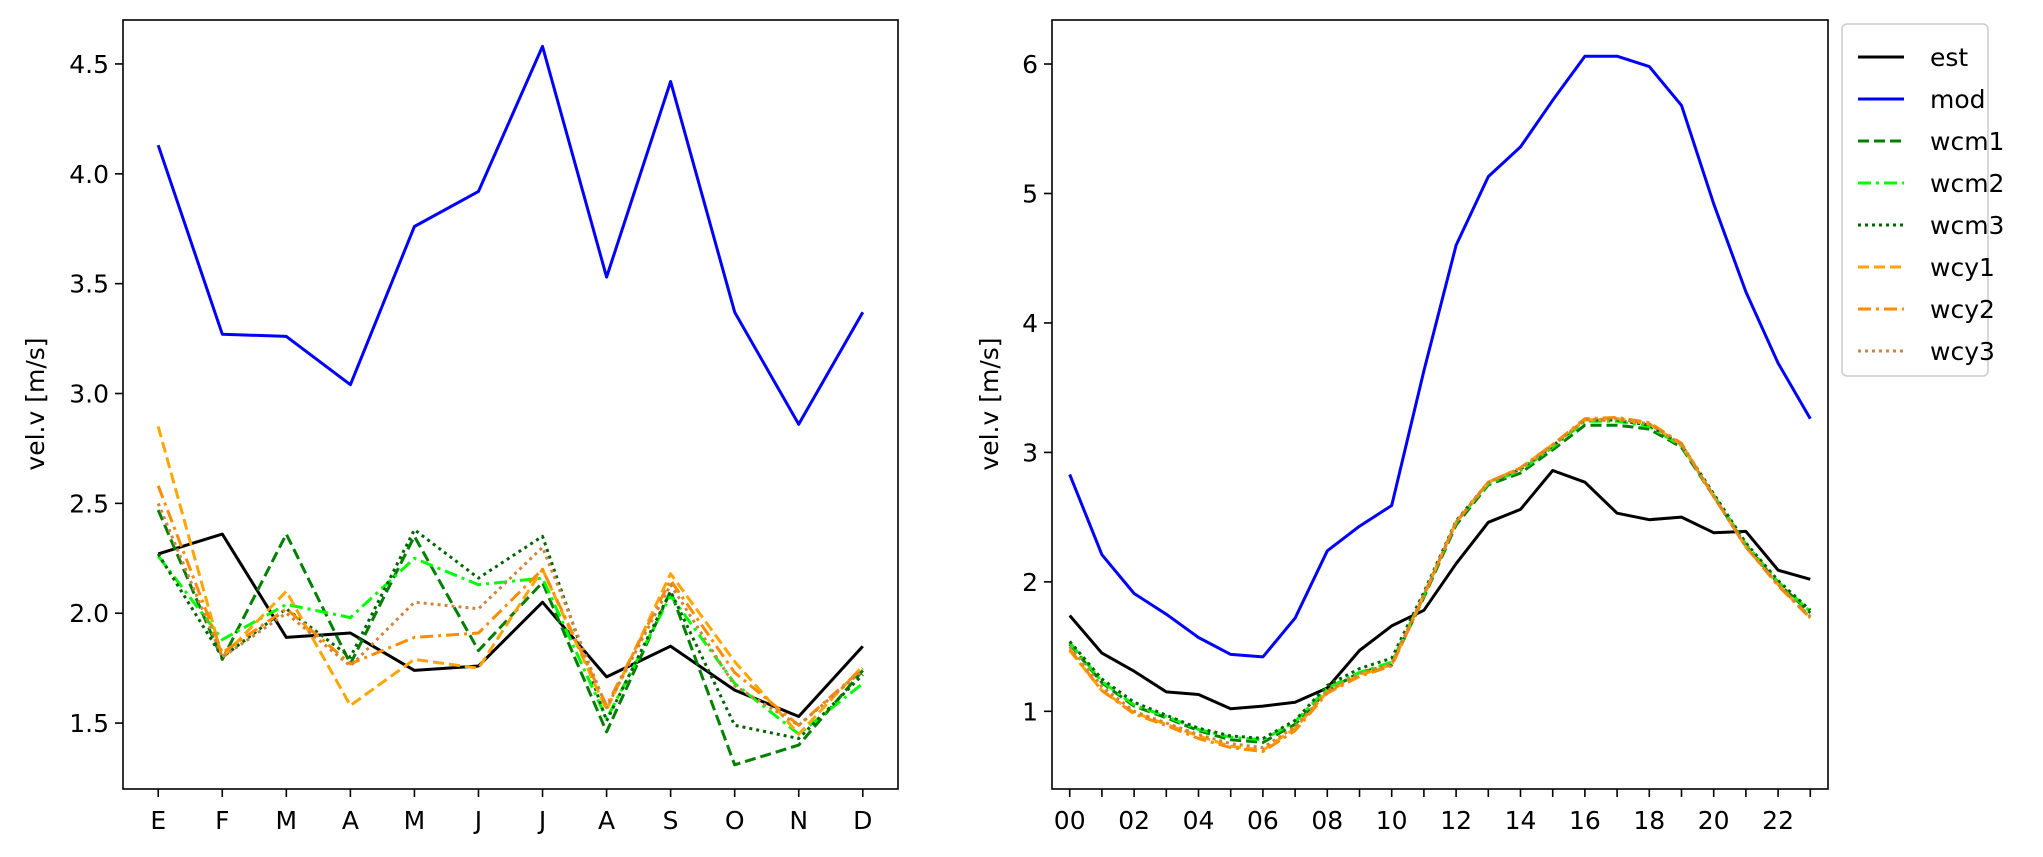  What do you see at coordinates (1967, 225) in the screenshot?
I see `legend-label-wcm3: wcm3` at bounding box center [1967, 225].